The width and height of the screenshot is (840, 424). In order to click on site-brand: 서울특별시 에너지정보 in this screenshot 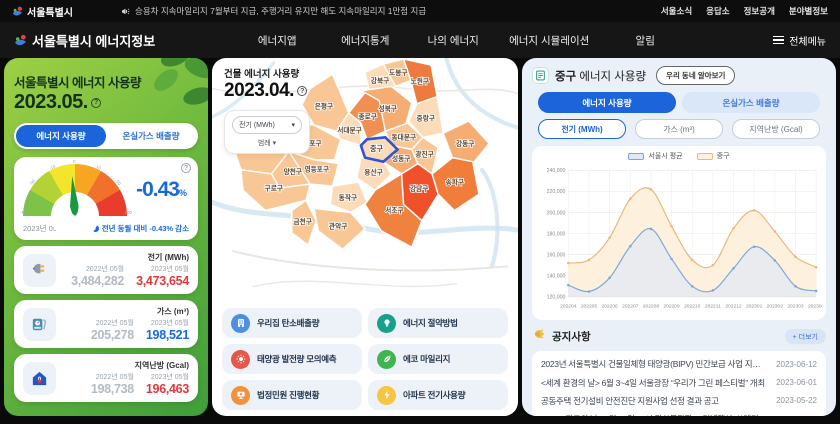, I will do `click(84, 40)`.